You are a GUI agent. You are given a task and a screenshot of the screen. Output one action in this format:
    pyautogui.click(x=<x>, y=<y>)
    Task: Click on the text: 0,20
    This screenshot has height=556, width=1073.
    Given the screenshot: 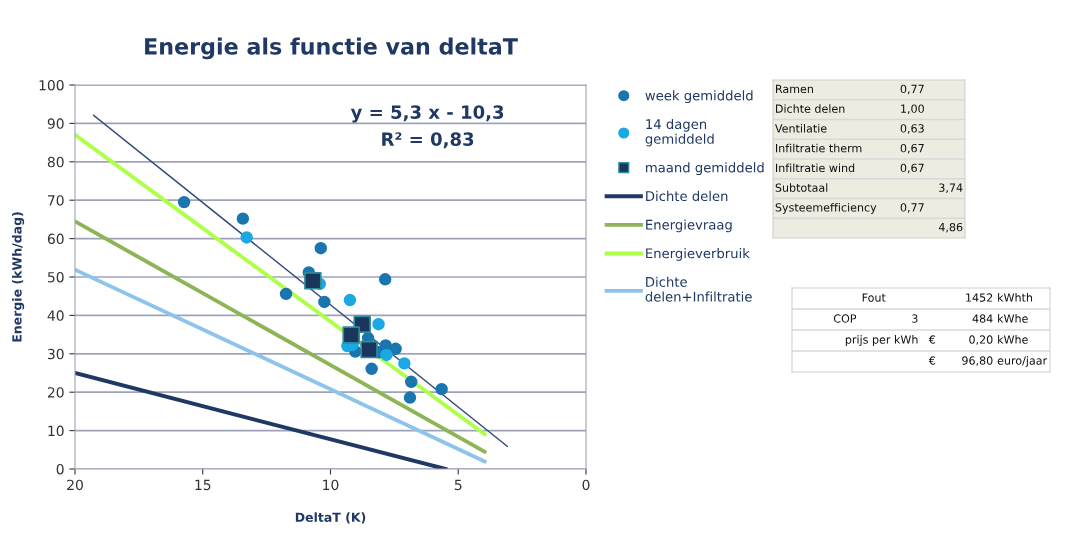 What is the action you would take?
    pyautogui.click(x=981, y=340)
    